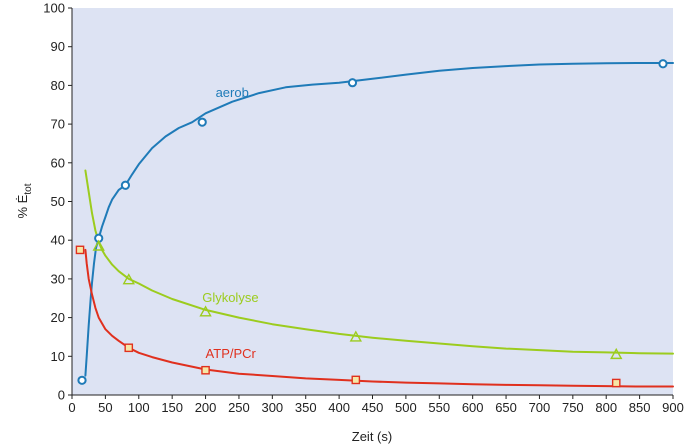 The height and width of the screenshot is (448, 685). I want to click on y-tick-label: 40, so click(58, 240).